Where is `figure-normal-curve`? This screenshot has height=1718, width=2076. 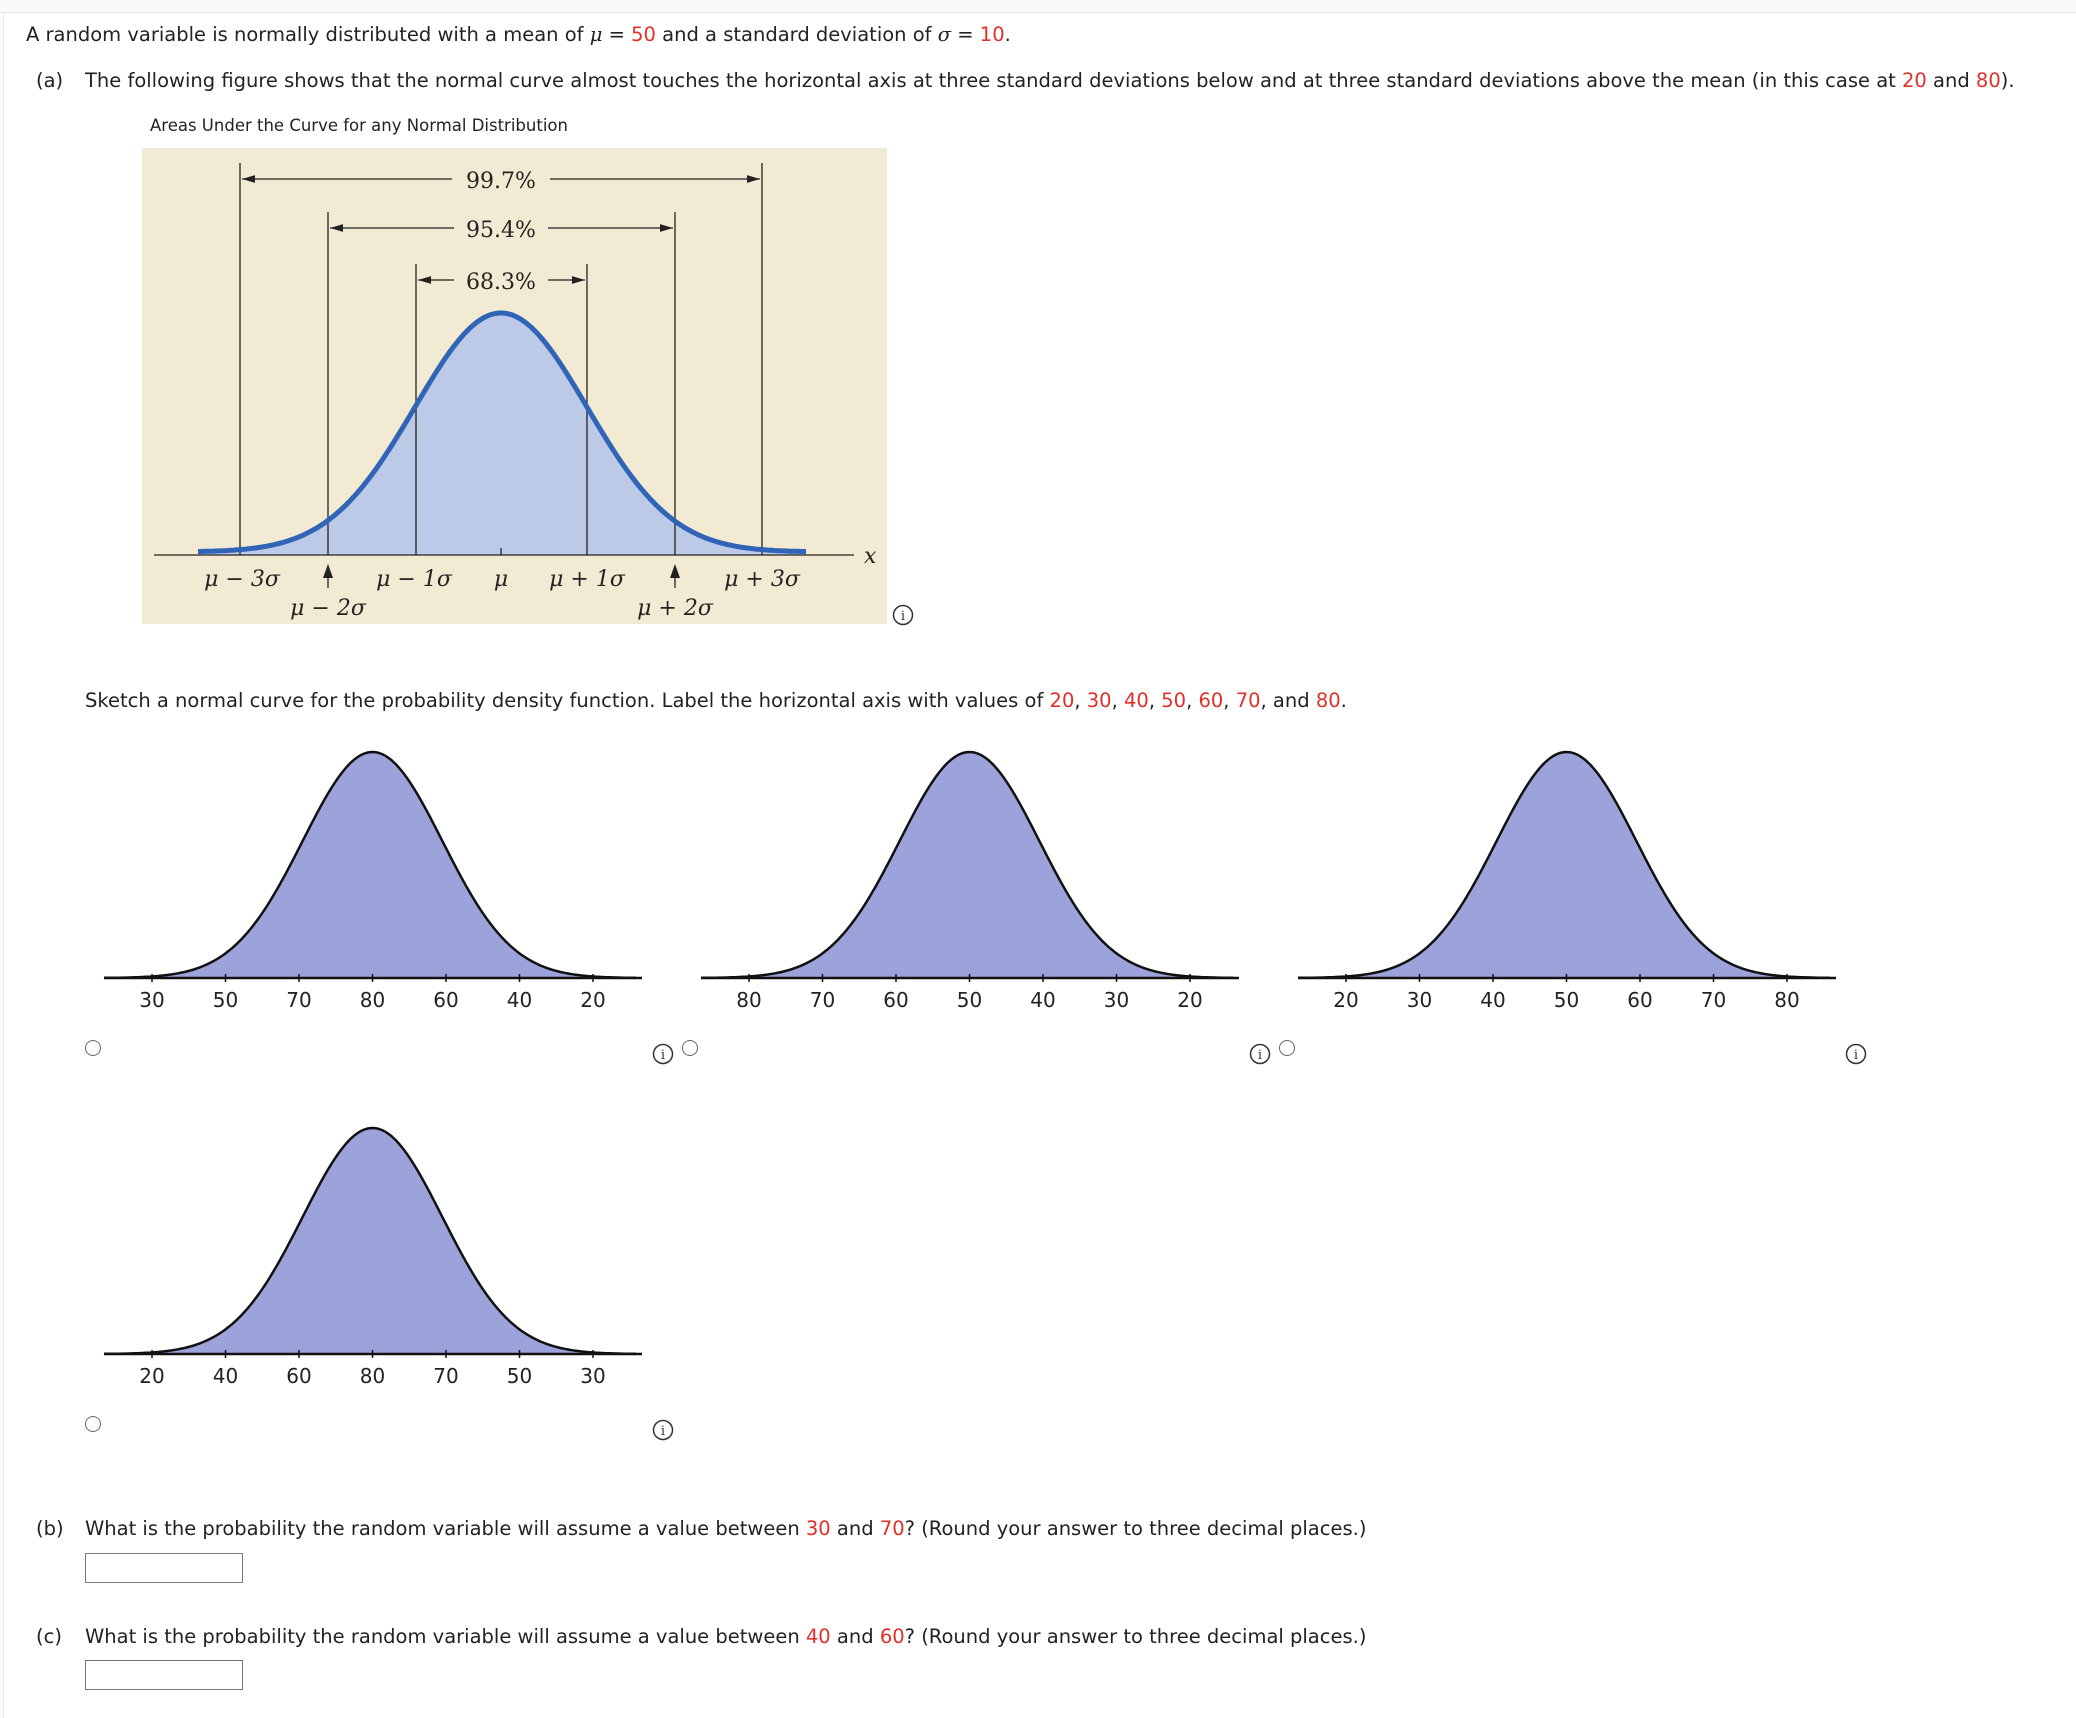
figure-normal-curve is located at coordinates (502, 432).